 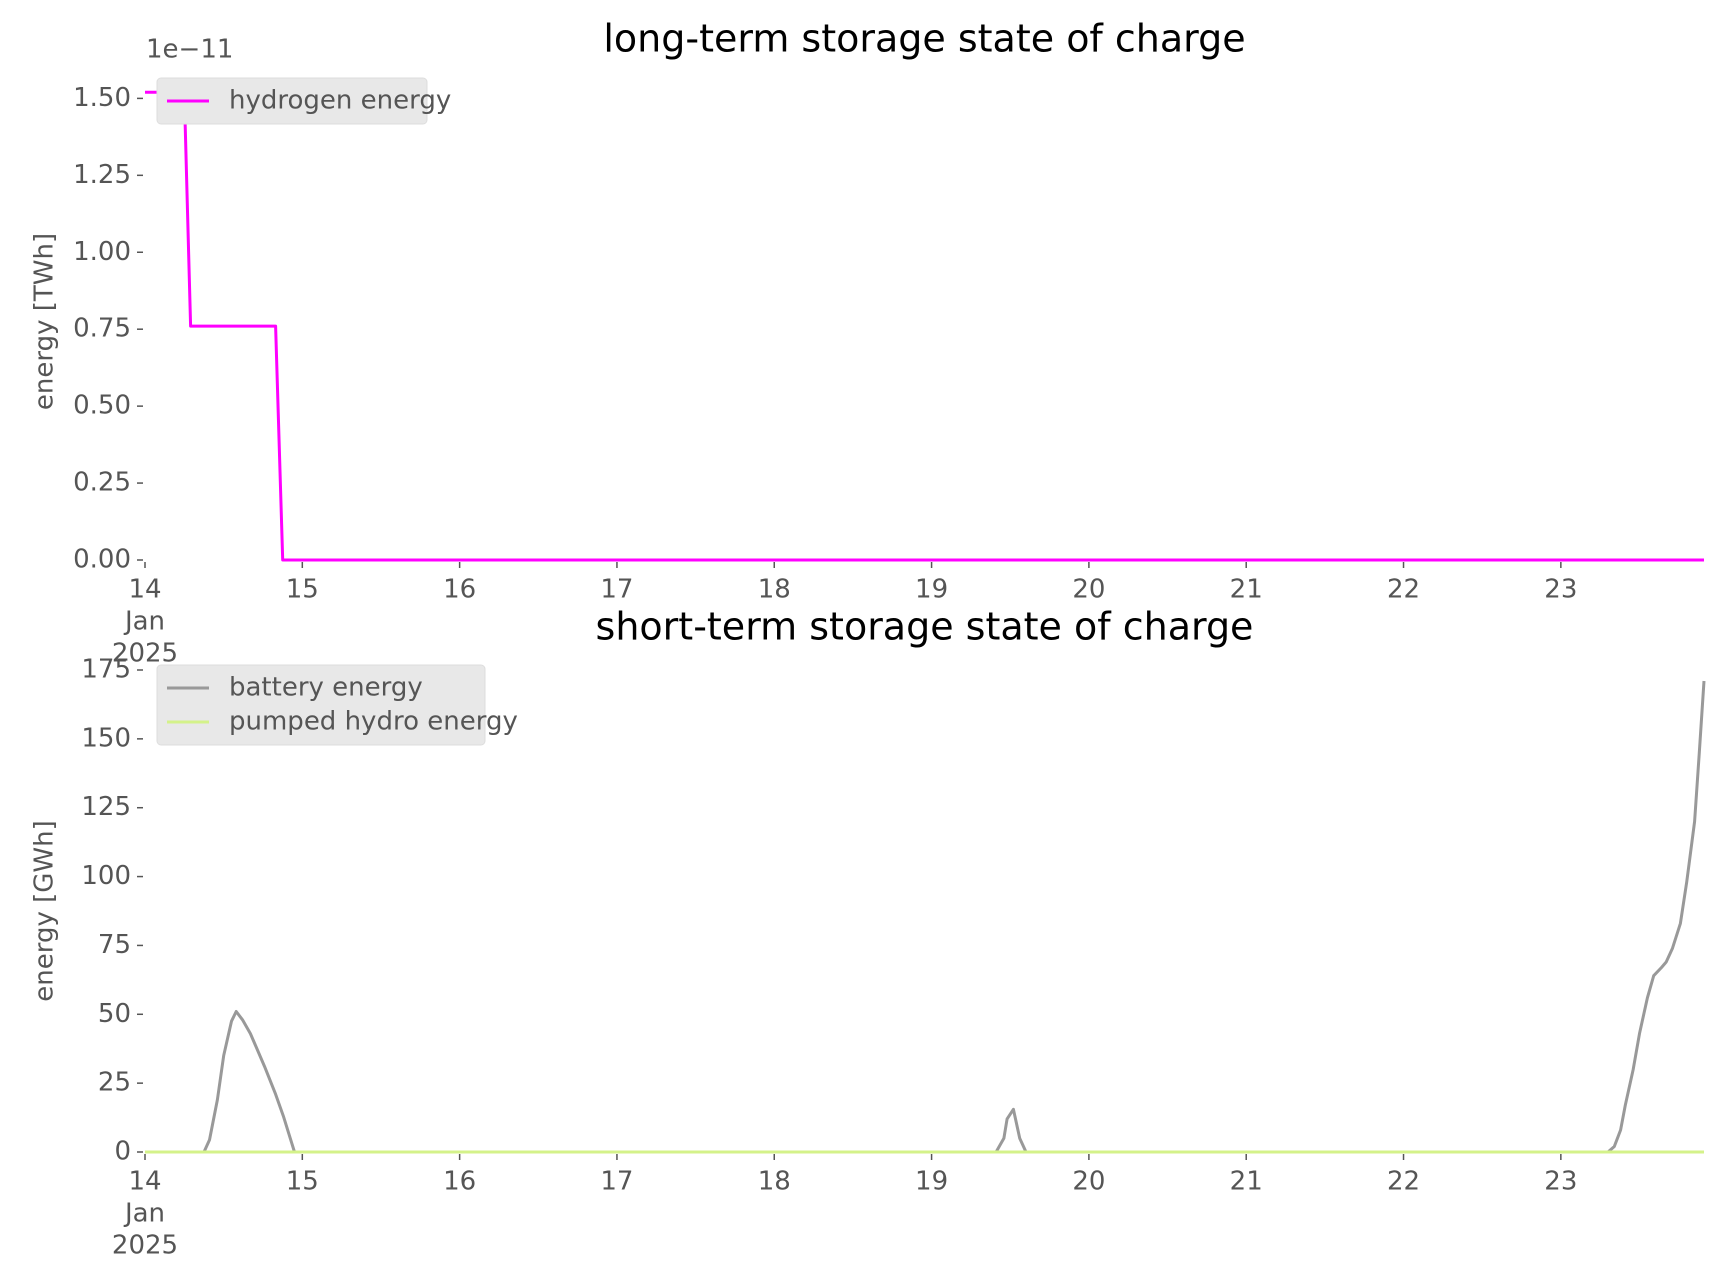 What do you see at coordinates (106, 807) in the screenshot?
I see `y-tick-label: 125` at bounding box center [106, 807].